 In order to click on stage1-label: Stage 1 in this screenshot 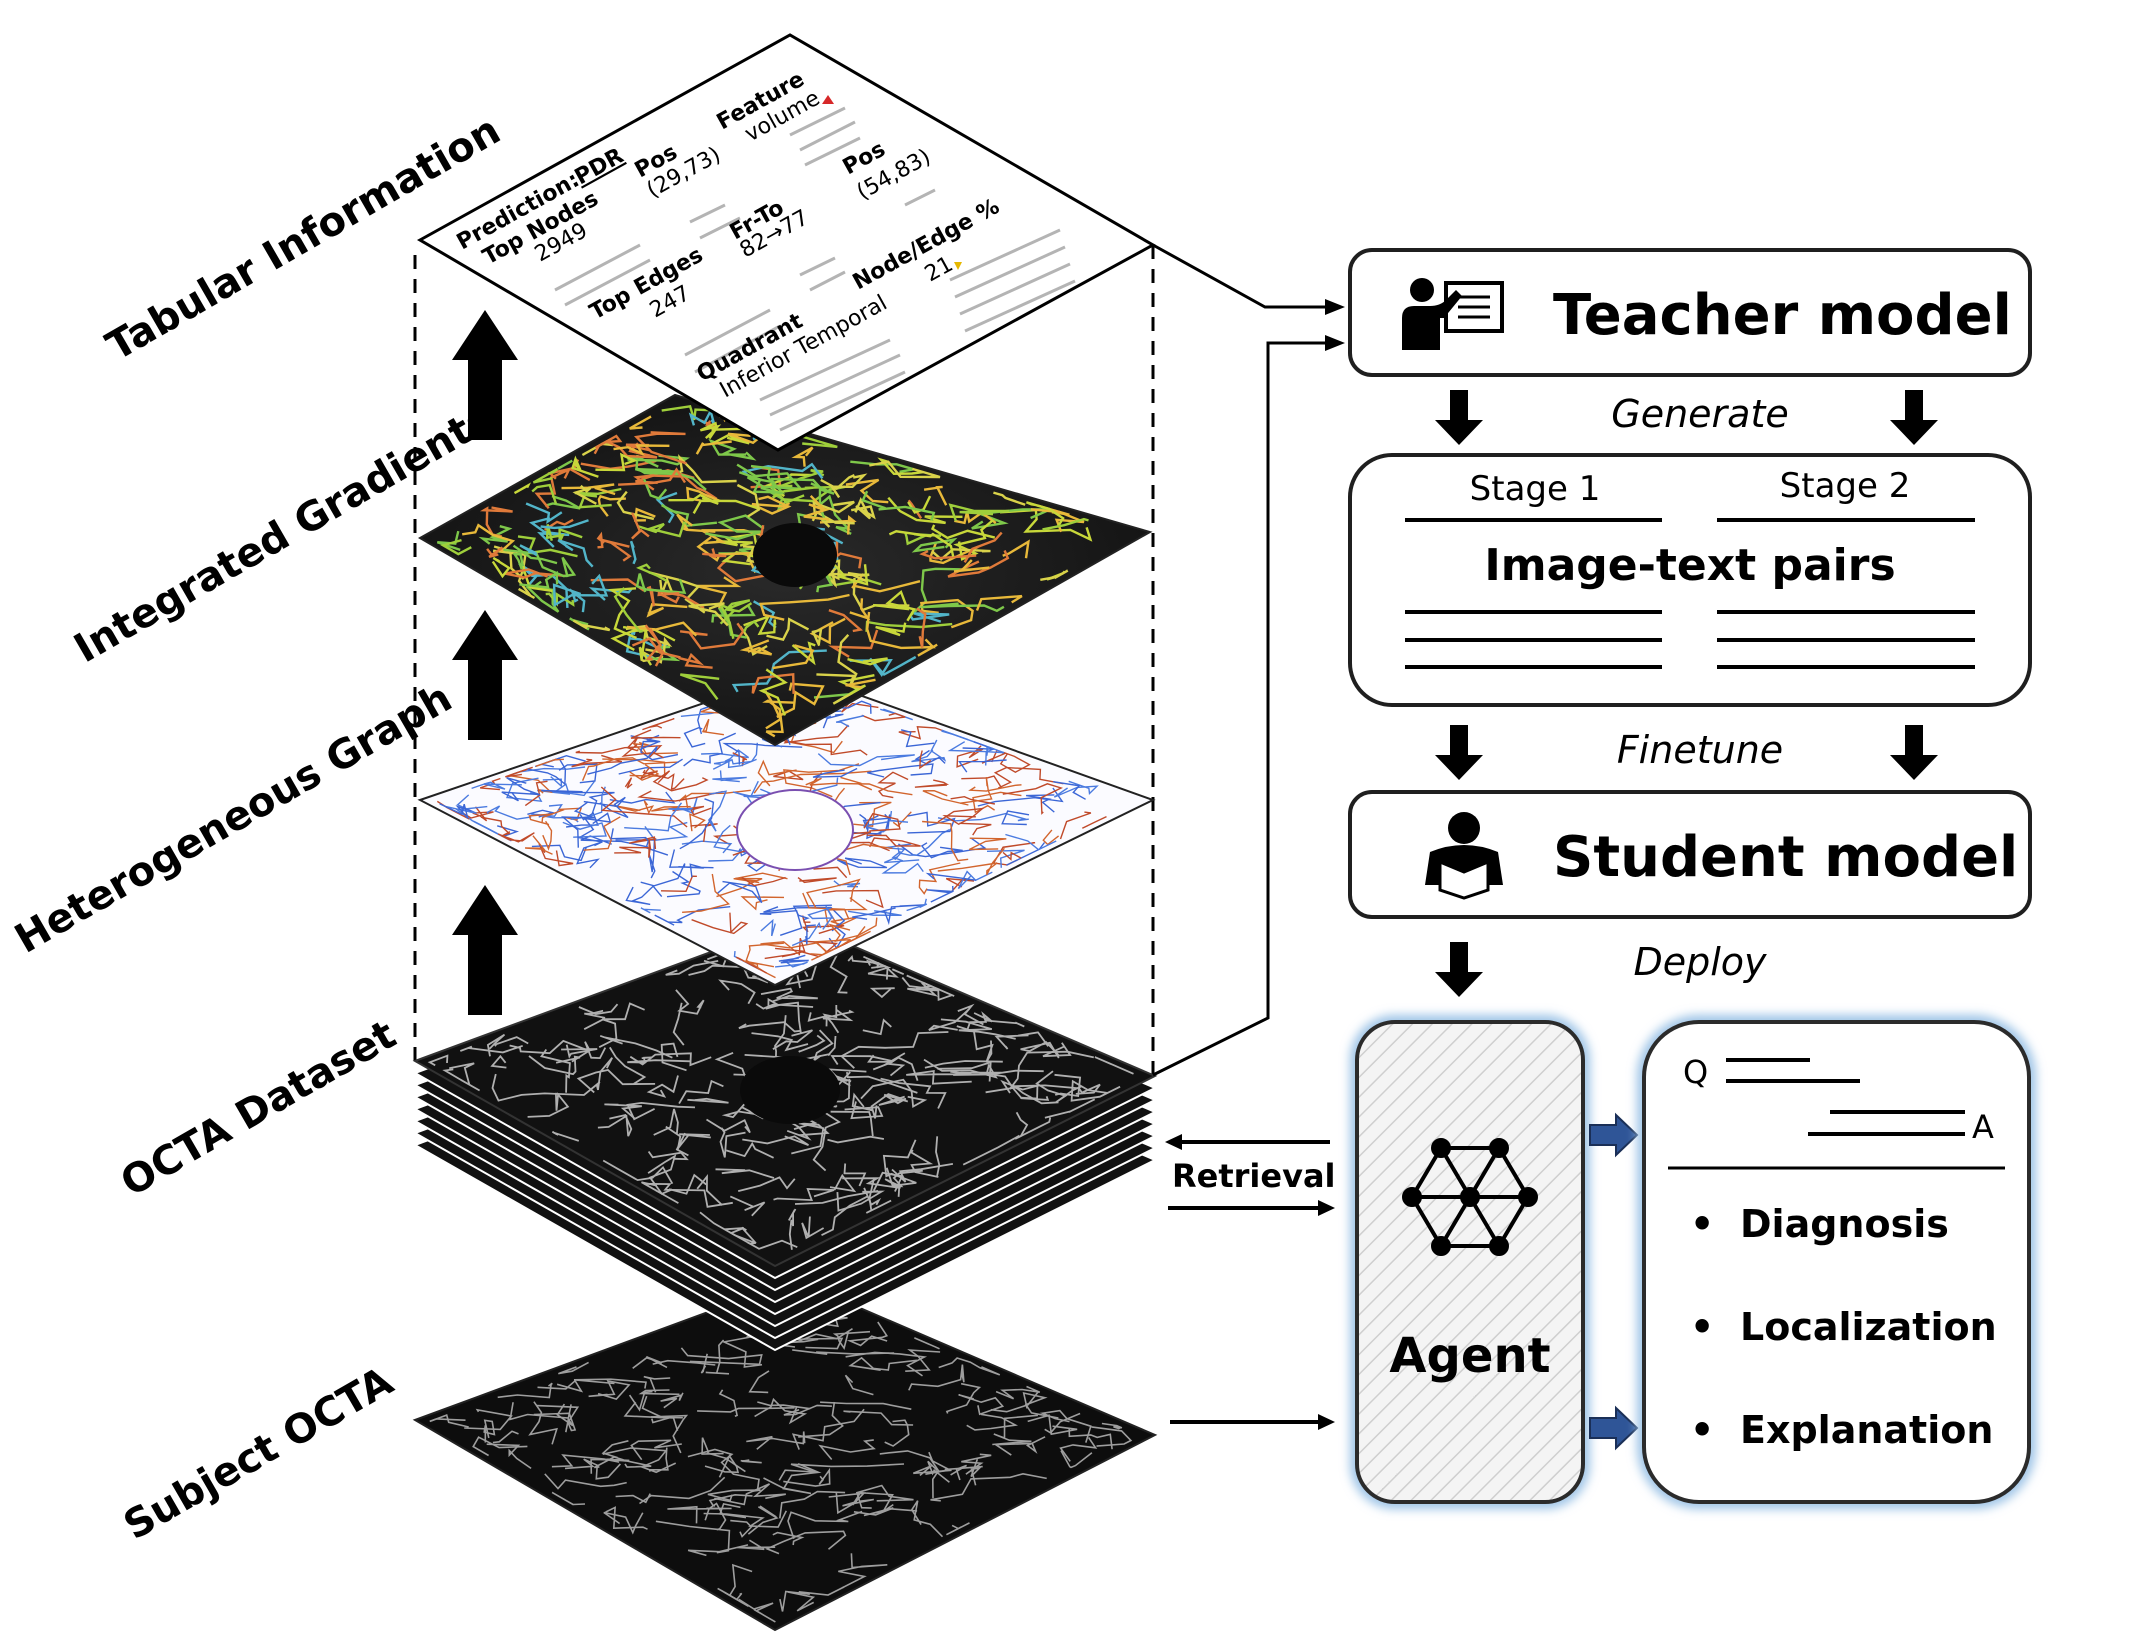, I will do `click(1535, 489)`.